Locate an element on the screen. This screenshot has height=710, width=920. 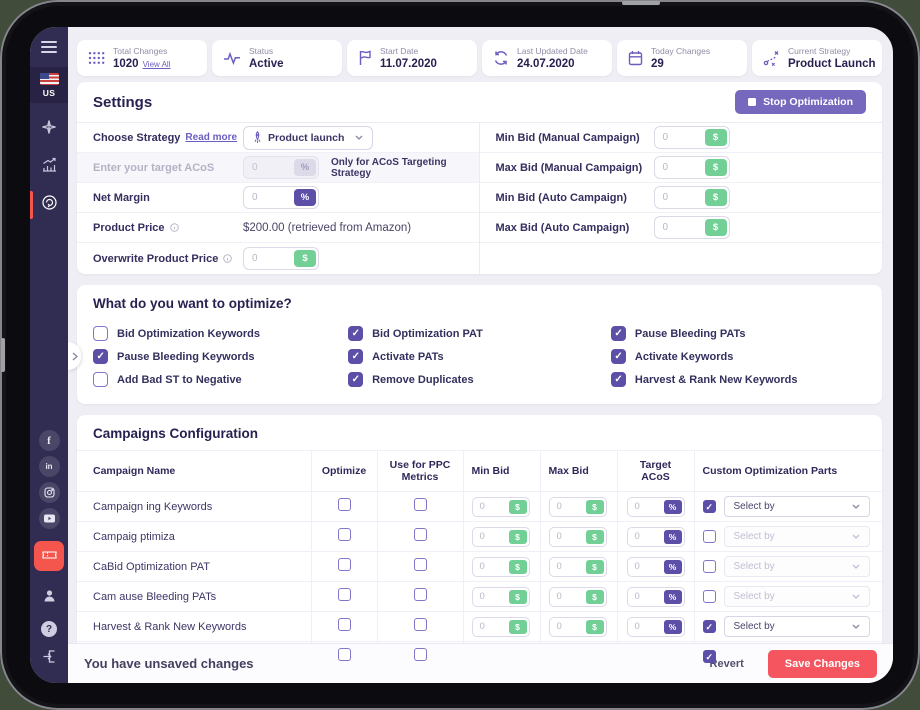
sidebar-item-automation is located at coordinates (49, 205).